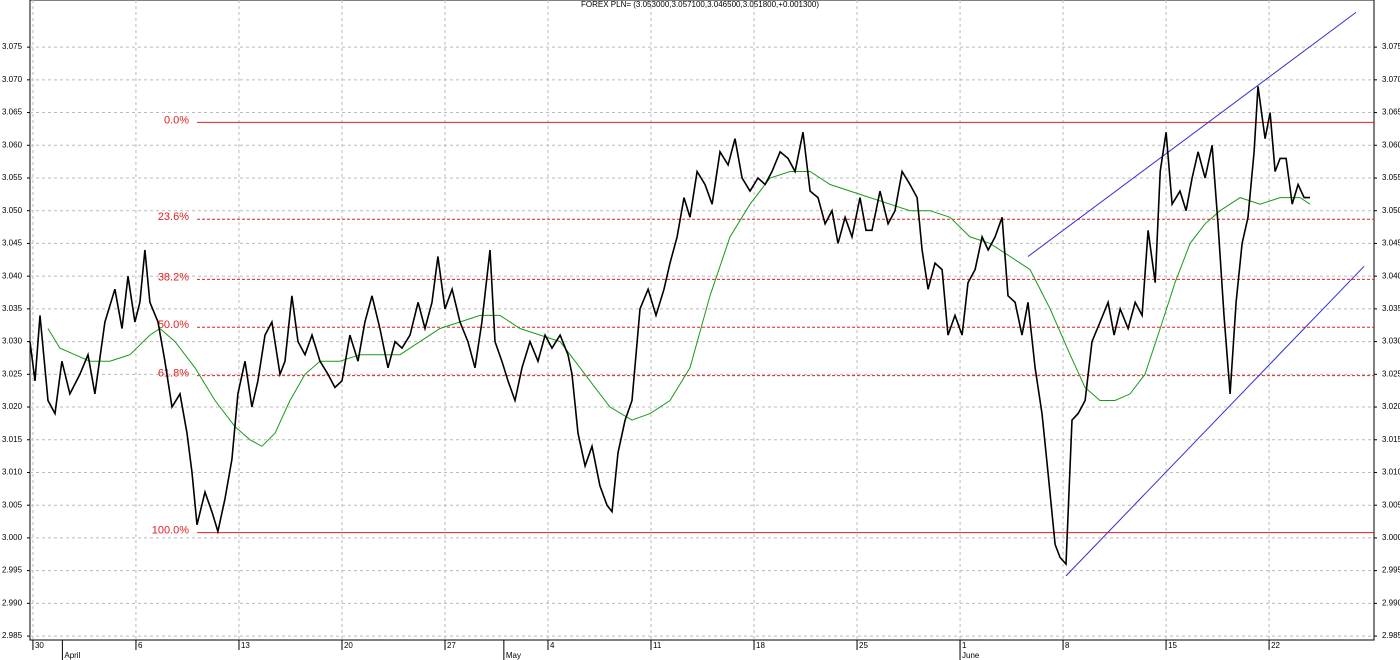 This screenshot has width=1400, height=660. What do you see at coordinates (513, 655) in the screenshot?
I see `month-label: May` at bounding box center [513, 655].